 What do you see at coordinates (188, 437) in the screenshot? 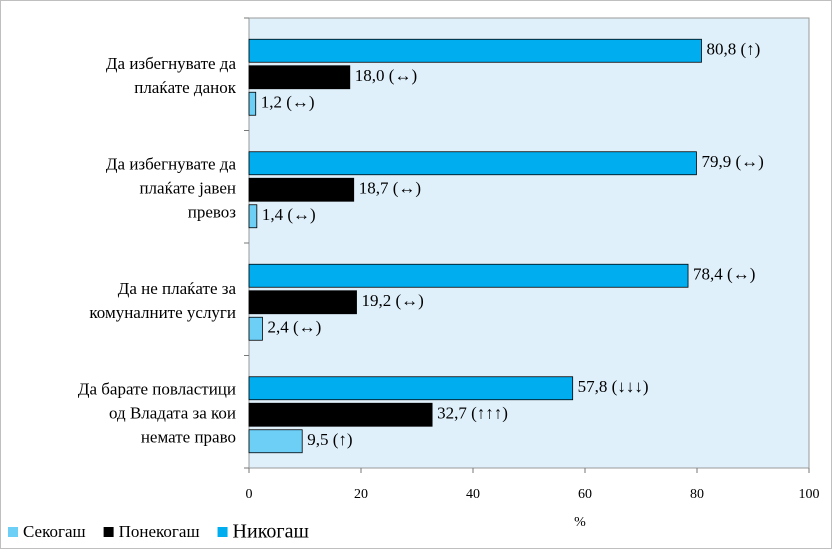
I see `category-label: немате право` at bounding box center [188, 437].